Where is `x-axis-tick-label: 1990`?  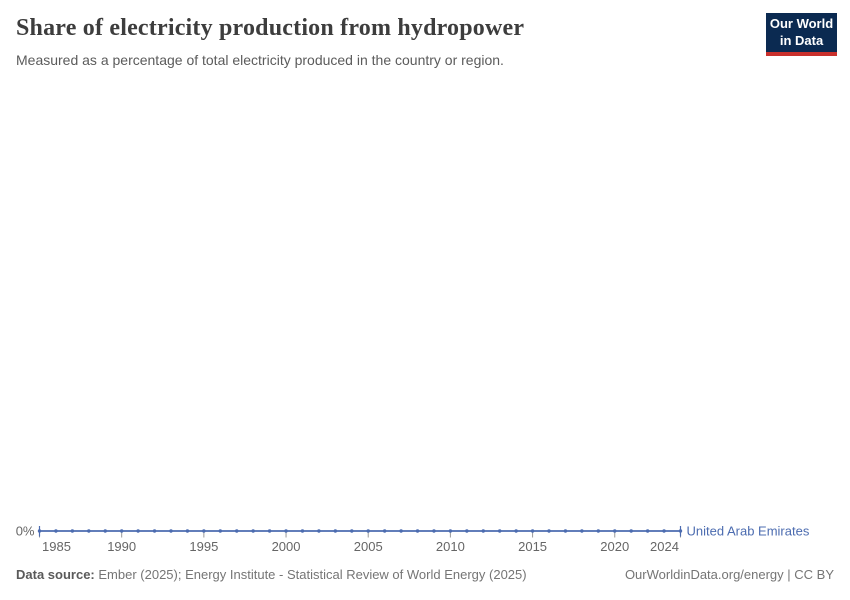 x-axis-tick-label: 1990 is located at coordinates (121, 546).